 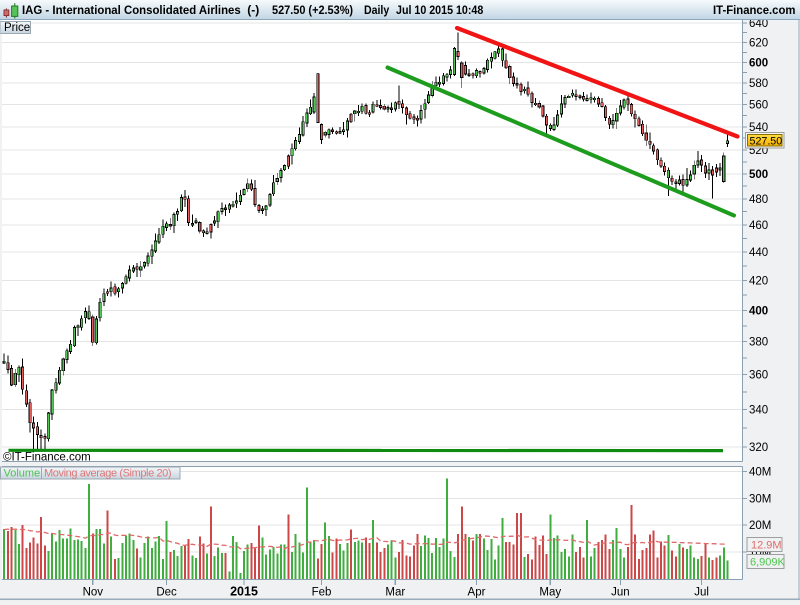 What do you see at coordinates (758, 411) in the screenshot?
I see `svg-text: 340` at bounding box center [758, 411].